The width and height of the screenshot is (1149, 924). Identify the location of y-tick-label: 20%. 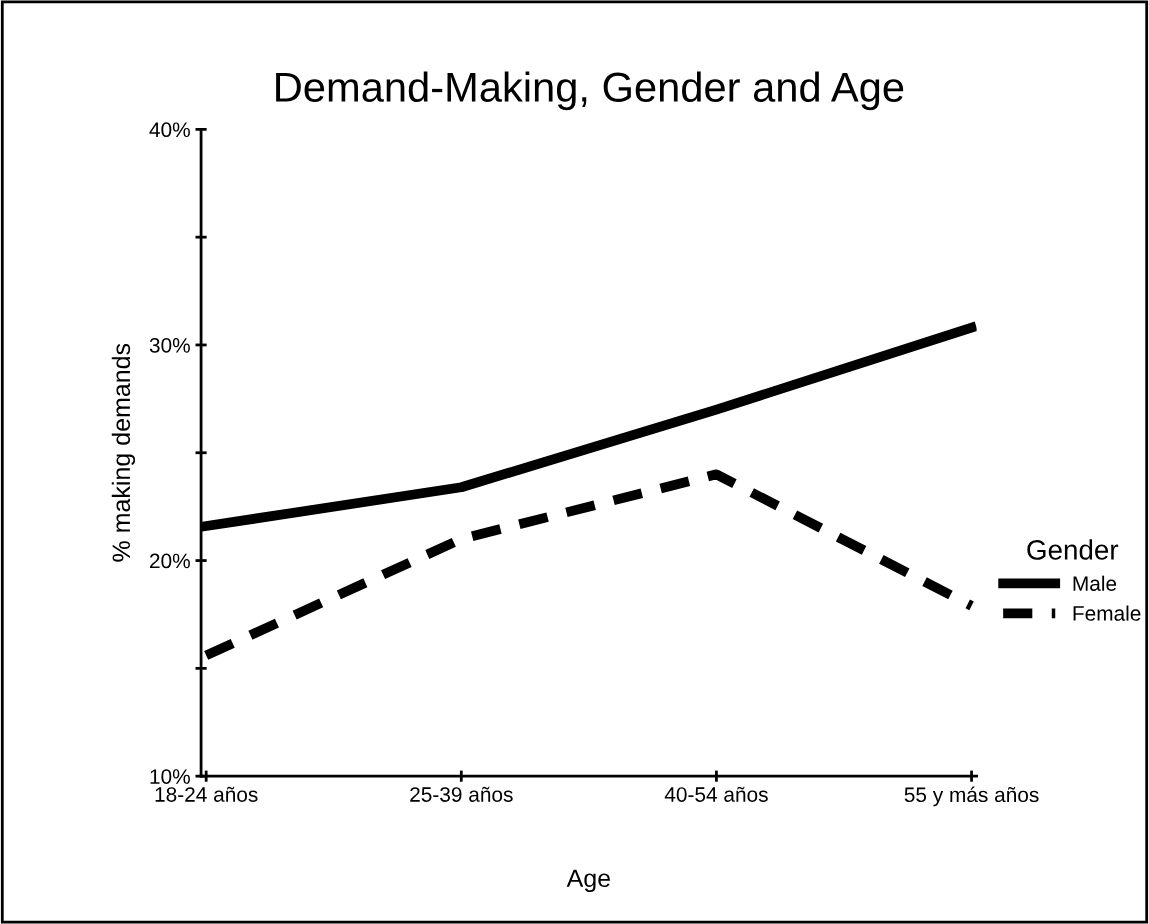
(170, 561).